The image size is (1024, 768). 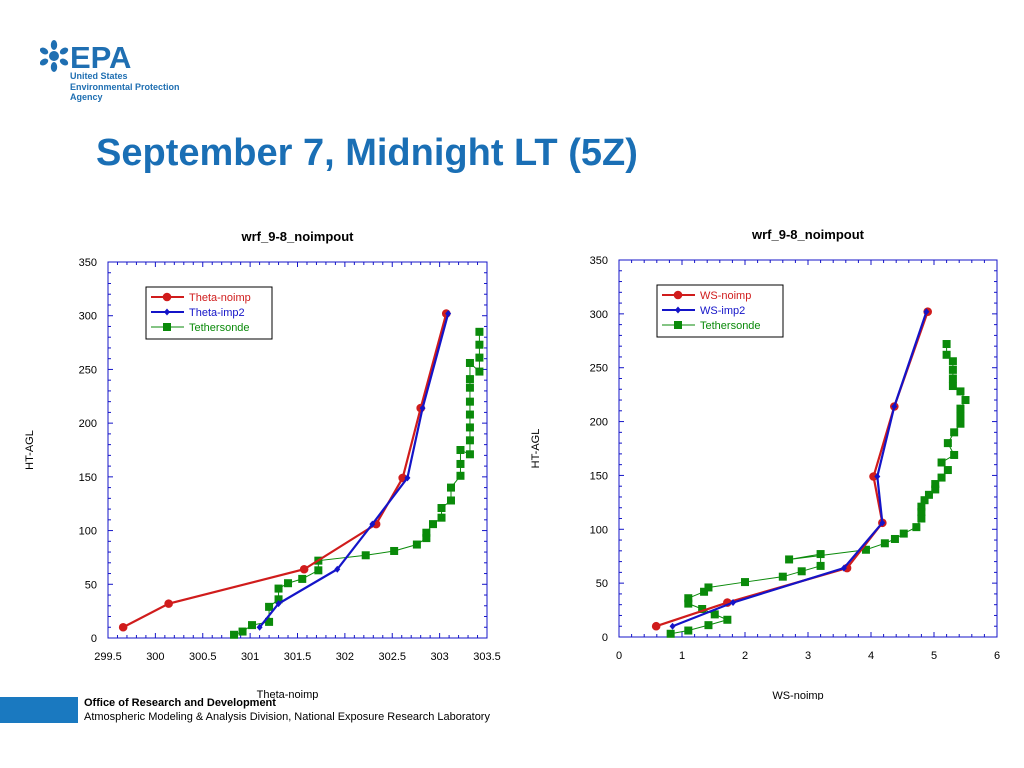 What do you see at coordinates (536, 449) in the screenshot?
I see `y-axis-label: HT-AGL` at bounding box center [536, 449].